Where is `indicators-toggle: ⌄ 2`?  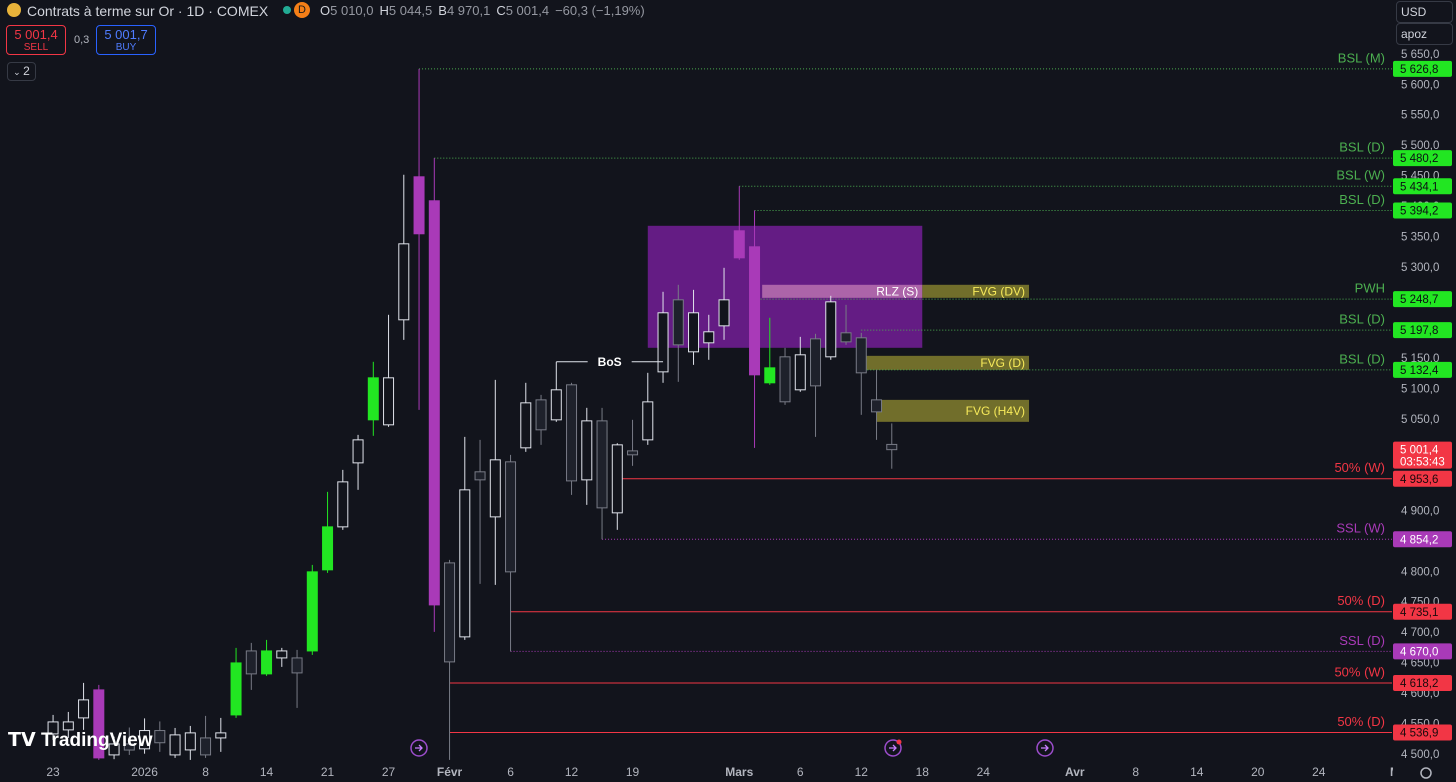
indicators-toggle: ⌄ 2 is located at coordinates (21, 71).